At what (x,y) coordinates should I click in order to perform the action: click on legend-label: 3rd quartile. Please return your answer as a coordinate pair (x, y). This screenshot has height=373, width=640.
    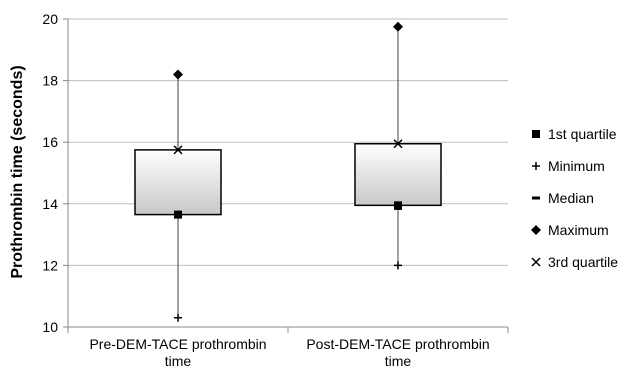
    Looking at the image, I should click on (583, 262).